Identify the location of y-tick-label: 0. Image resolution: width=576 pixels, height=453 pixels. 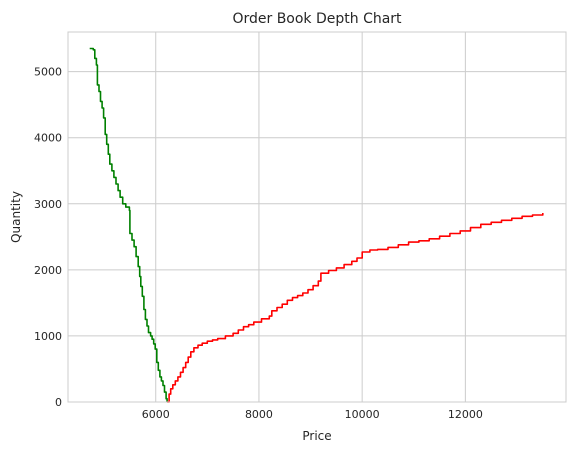
(58, 402).